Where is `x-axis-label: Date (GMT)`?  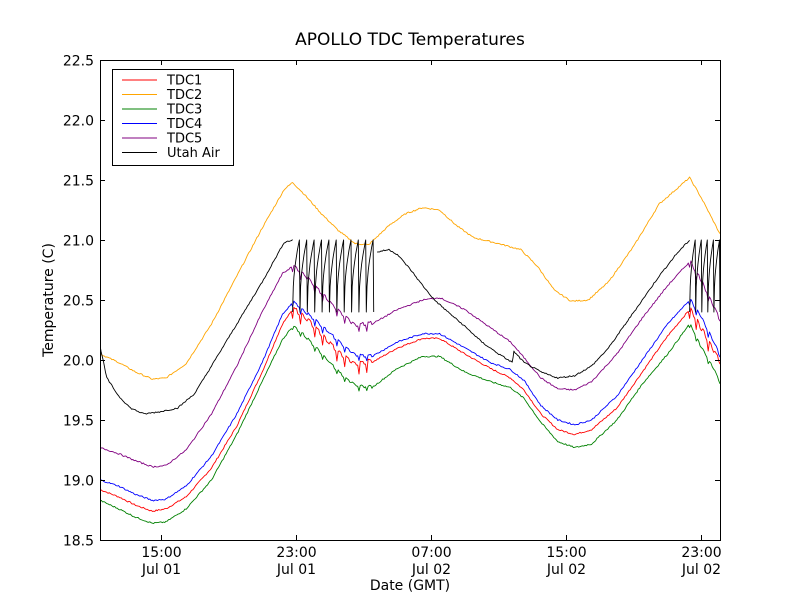
x-axis-label: Date (GMT) is located at coordinates (410, 586).